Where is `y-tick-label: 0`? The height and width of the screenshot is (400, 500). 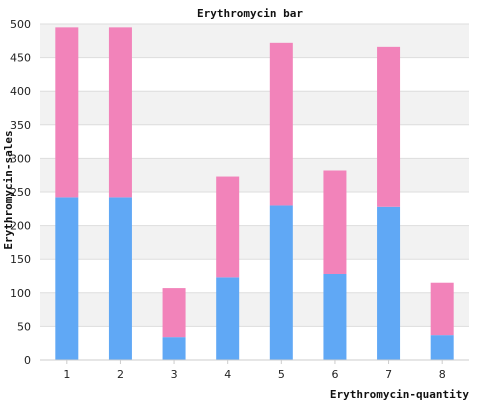 y-tick-label: 0 is located at coordinates (27, 360).